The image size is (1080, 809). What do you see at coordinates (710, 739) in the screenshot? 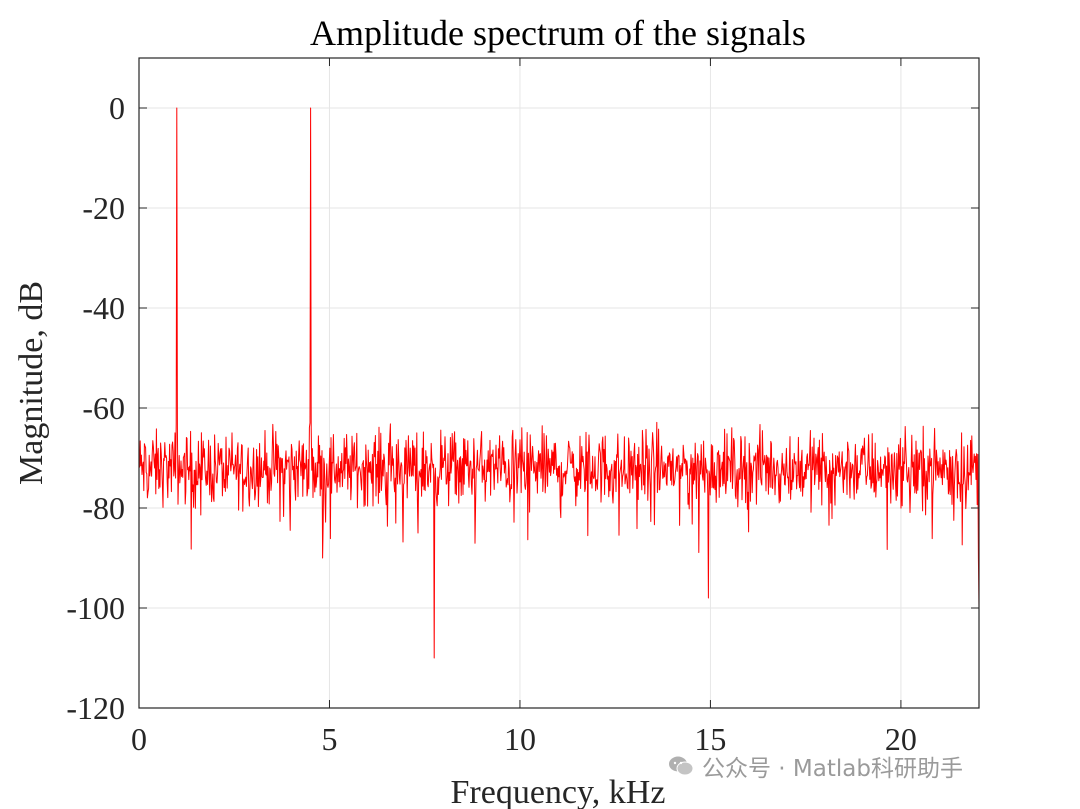
I see `x-tick-label: 15` at bounding box center [710, 739].